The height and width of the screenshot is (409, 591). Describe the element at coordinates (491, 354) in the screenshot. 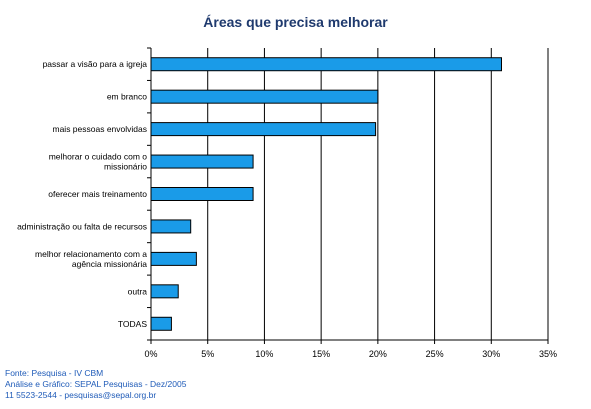

I see `x-tick-label: 30%` at that location.